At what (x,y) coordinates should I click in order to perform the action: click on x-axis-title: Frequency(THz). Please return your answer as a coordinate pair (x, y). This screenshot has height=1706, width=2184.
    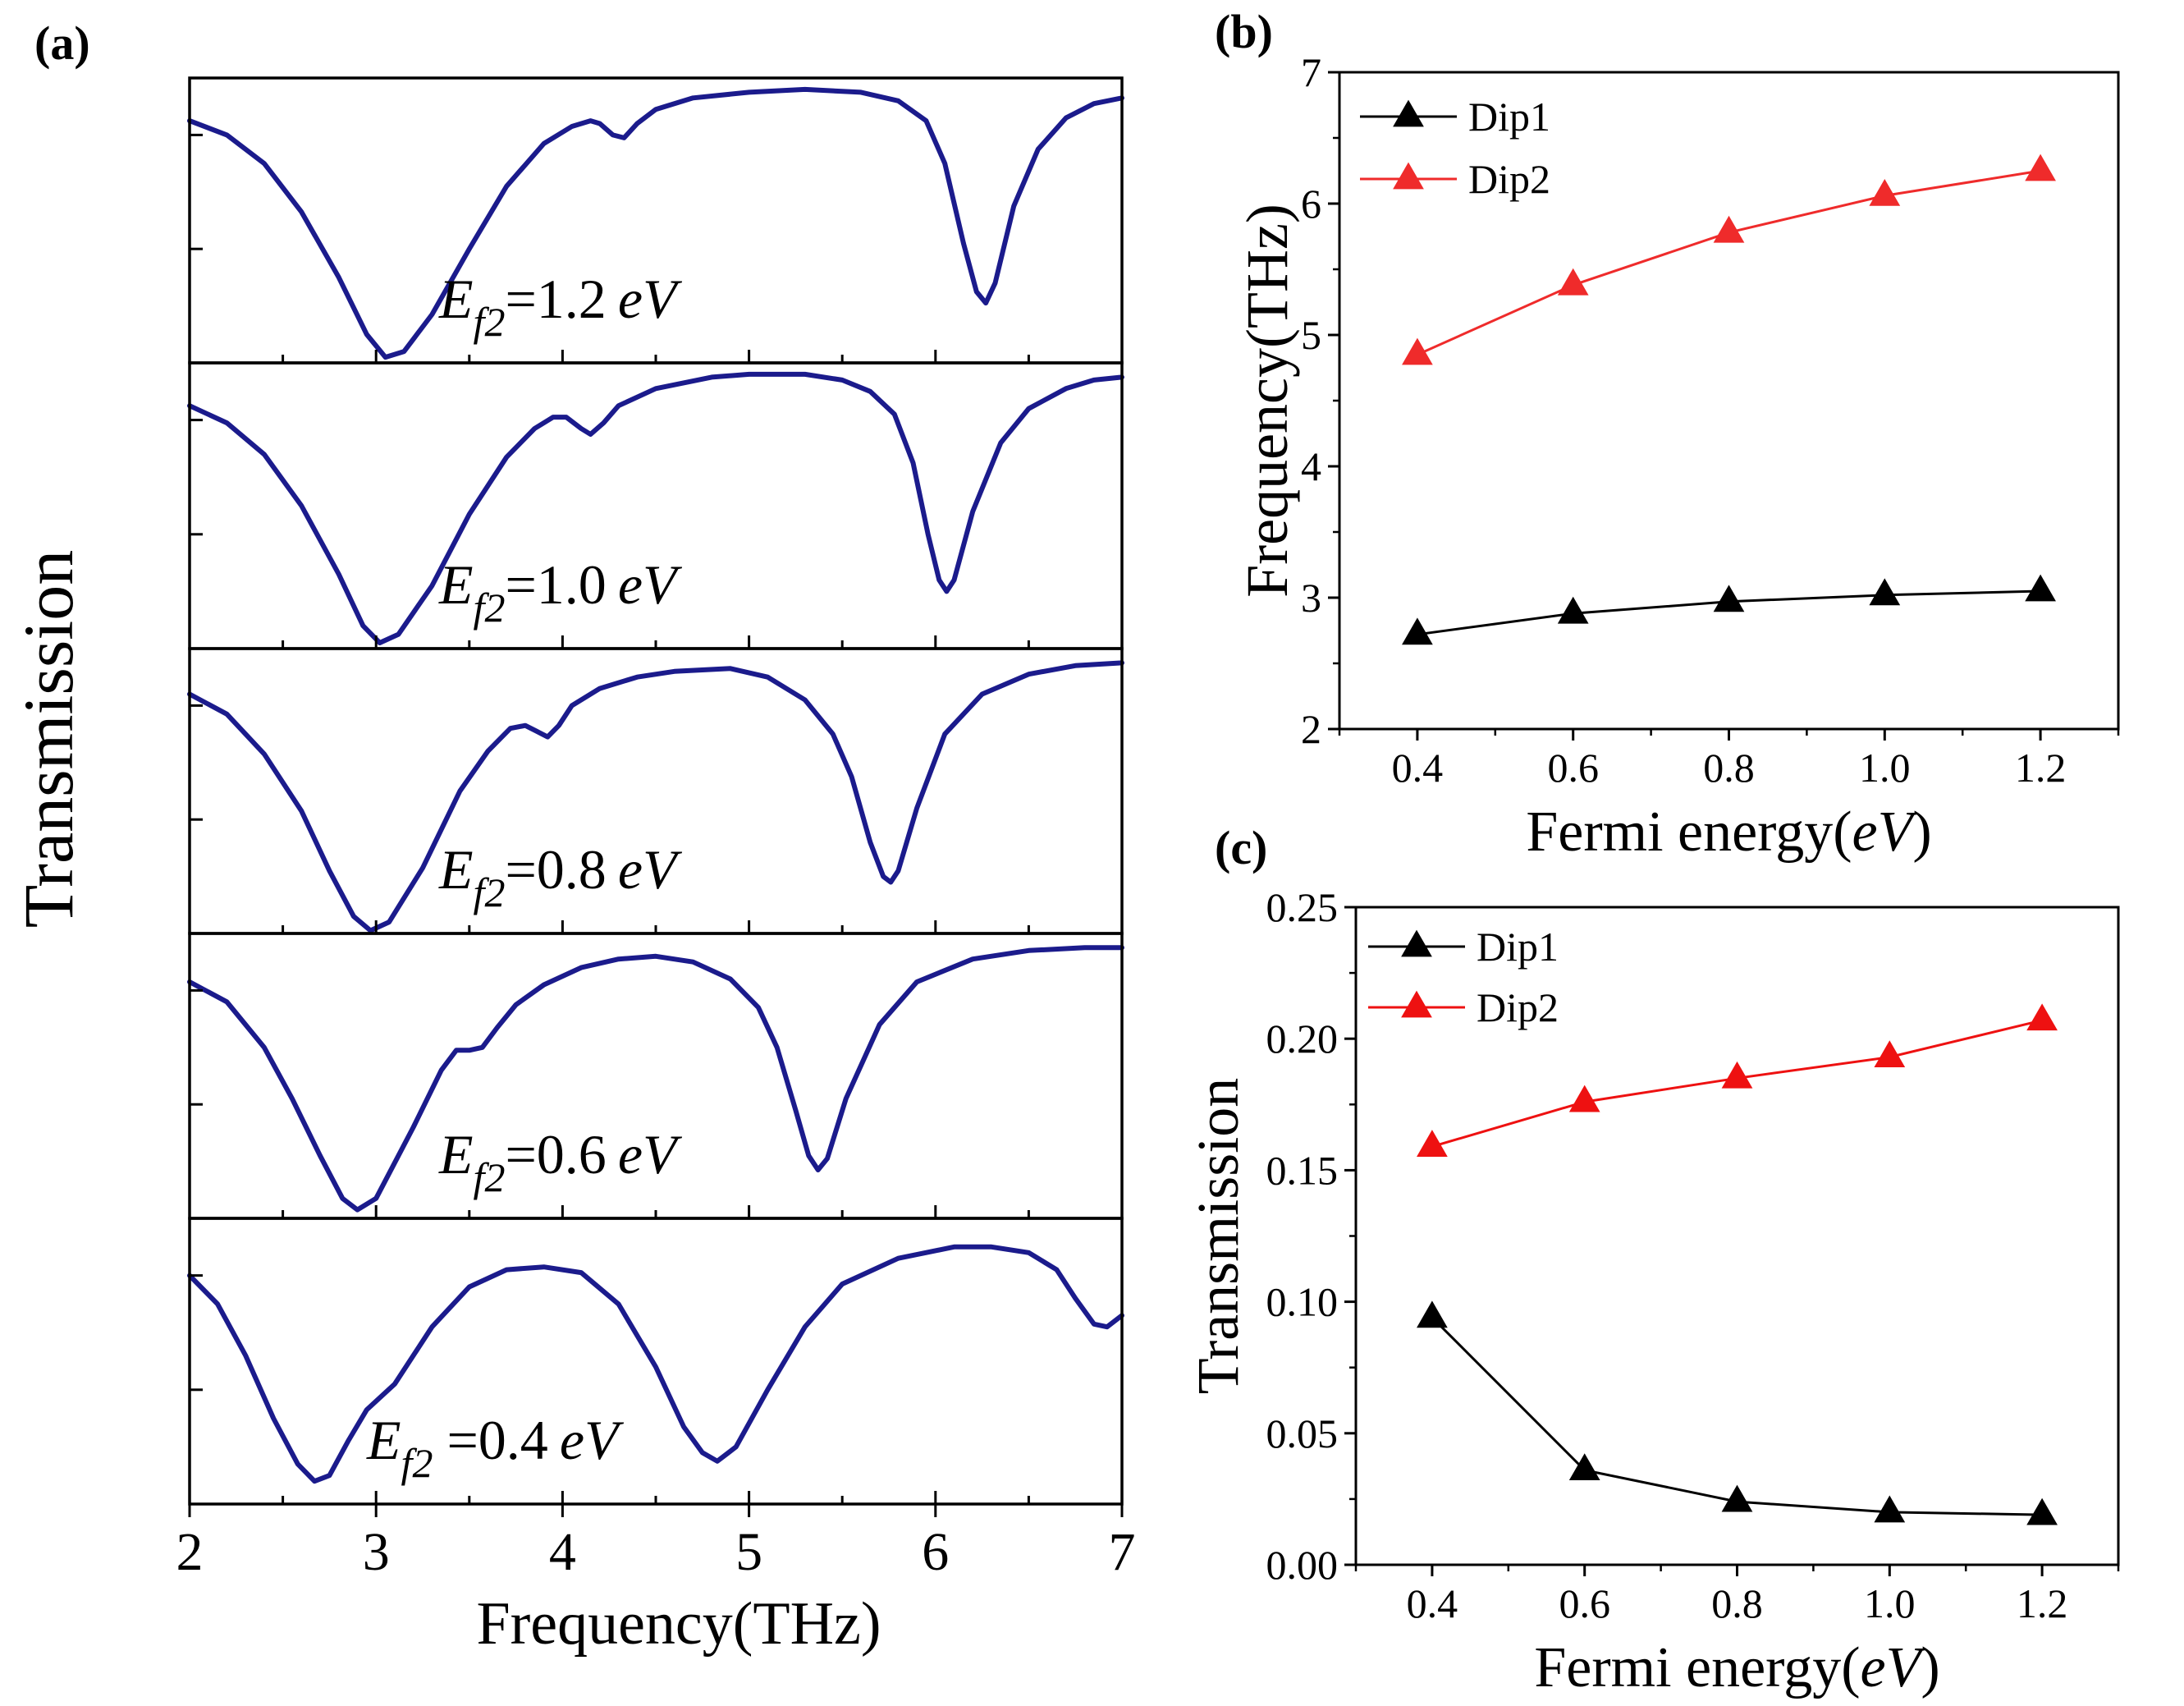
    Looking at the image, I should click on (678, 1624).